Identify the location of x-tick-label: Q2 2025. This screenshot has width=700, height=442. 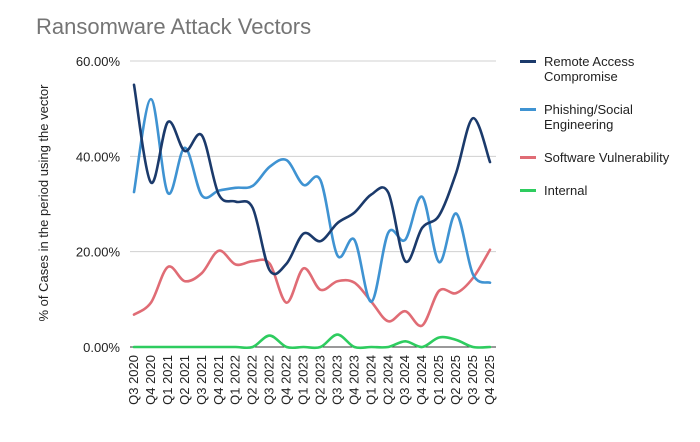
(455, 380).